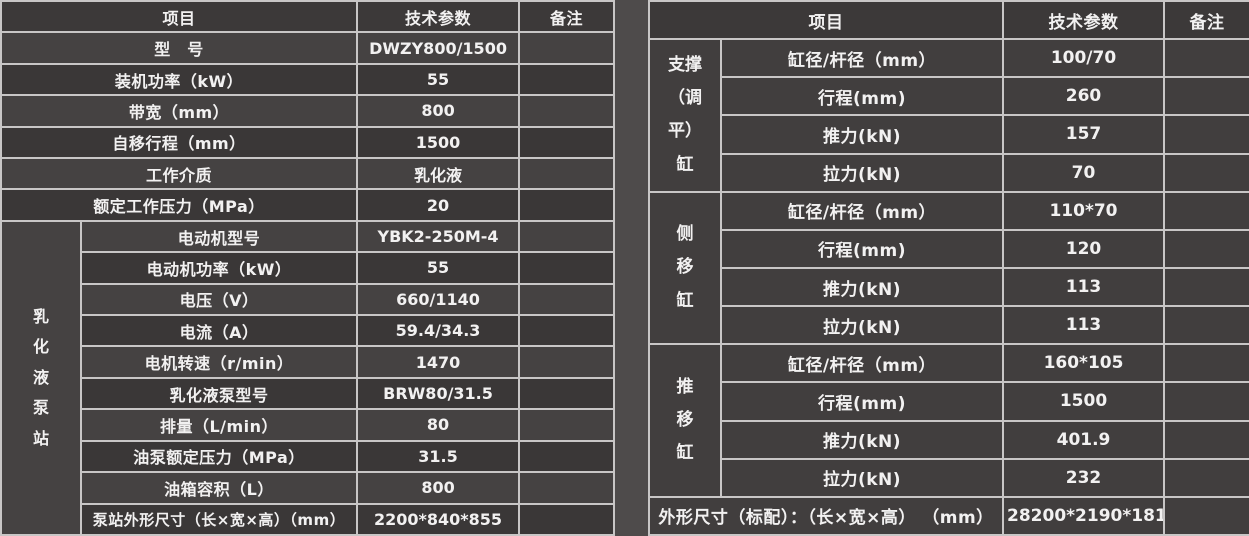 The width and height of the screenshot is (1249, 536). I want to click on table-row: 拉力(kN) 70, so click(949, 172).